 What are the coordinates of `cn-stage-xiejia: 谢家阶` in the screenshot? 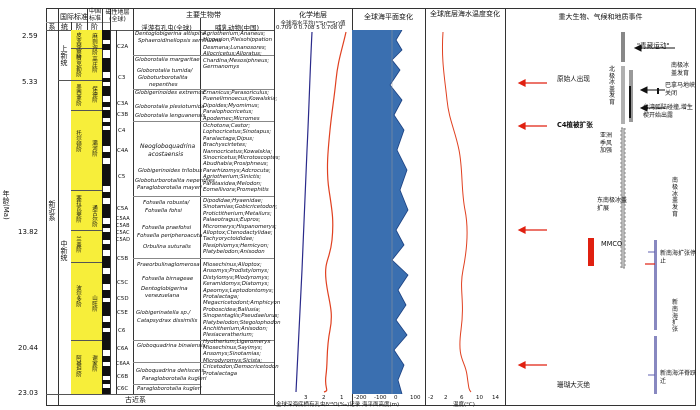 It's located at (94, 363).